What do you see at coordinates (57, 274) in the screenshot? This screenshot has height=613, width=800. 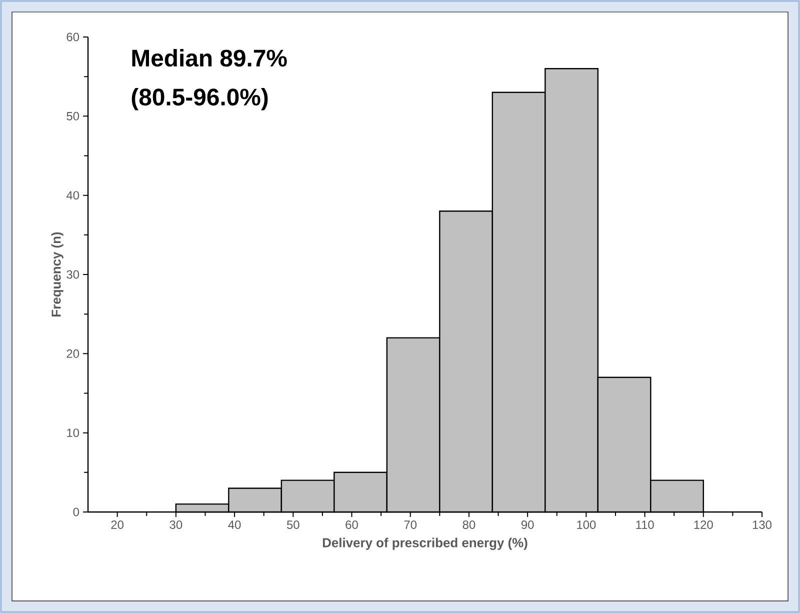 I see `y-axis-title: Frequency (n)` at bounding box center [57, 274].